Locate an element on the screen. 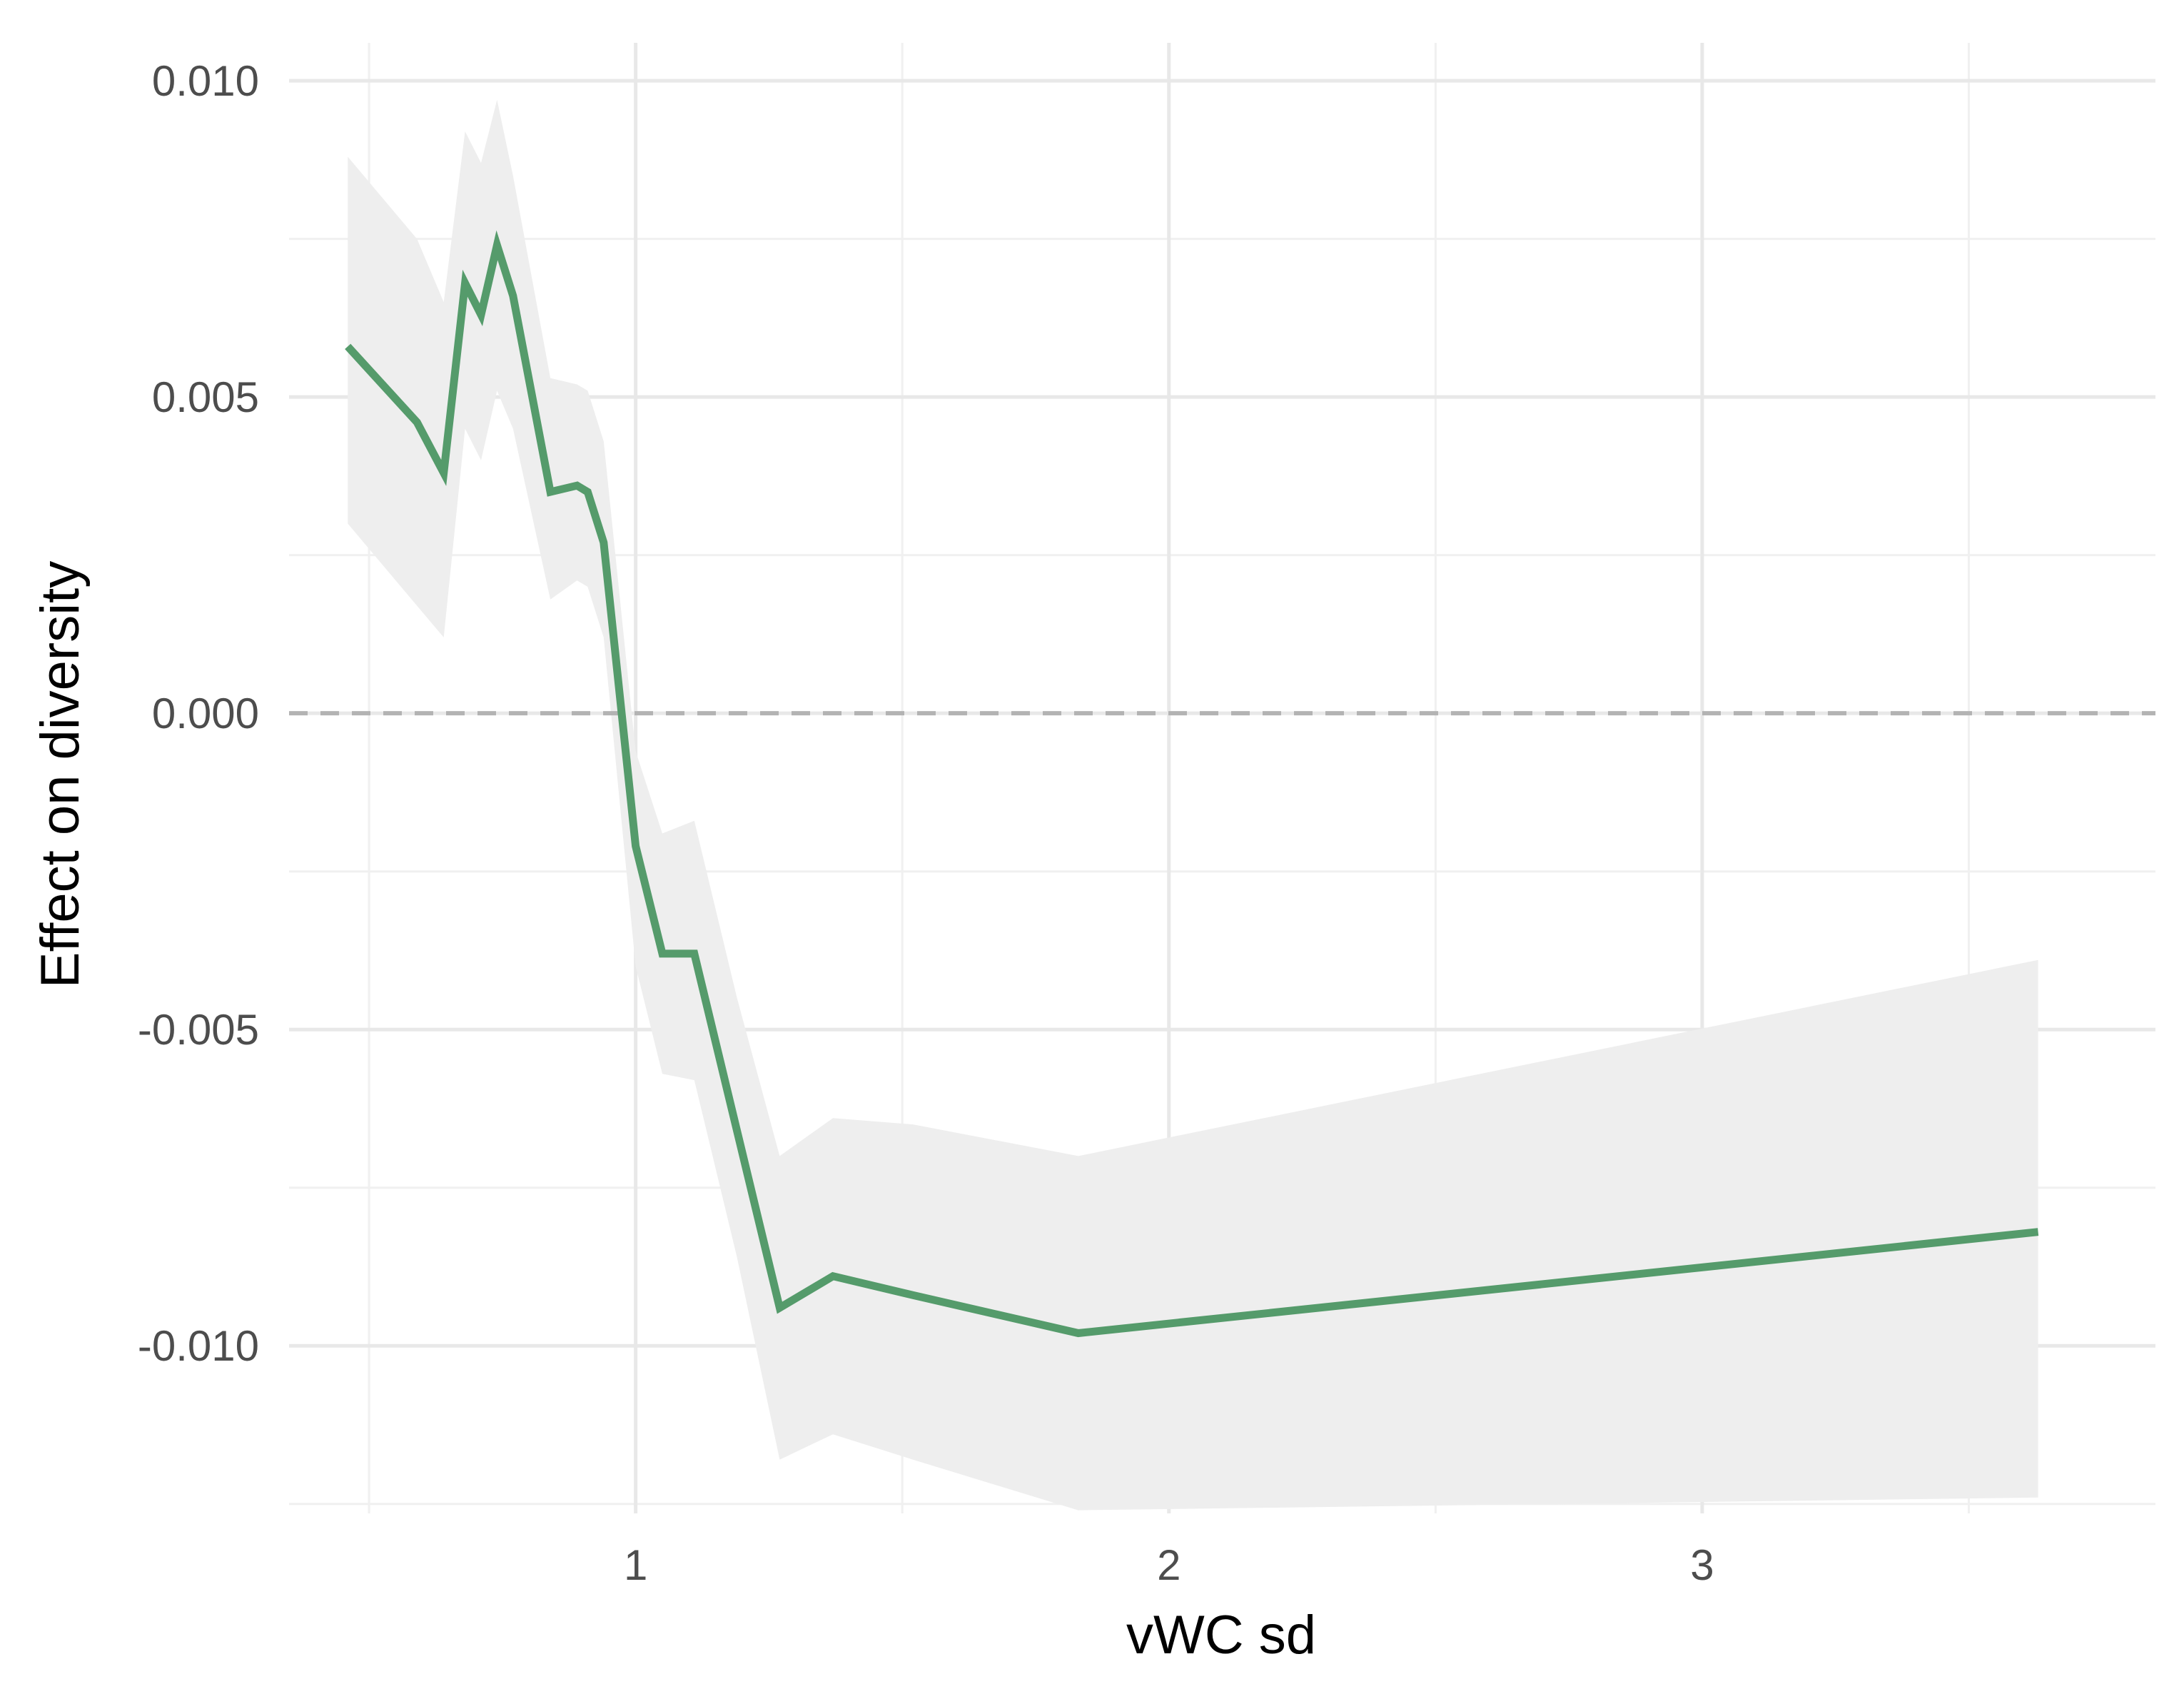  y-axis-title: Effect on diversity is located at coordinates (60, 775).